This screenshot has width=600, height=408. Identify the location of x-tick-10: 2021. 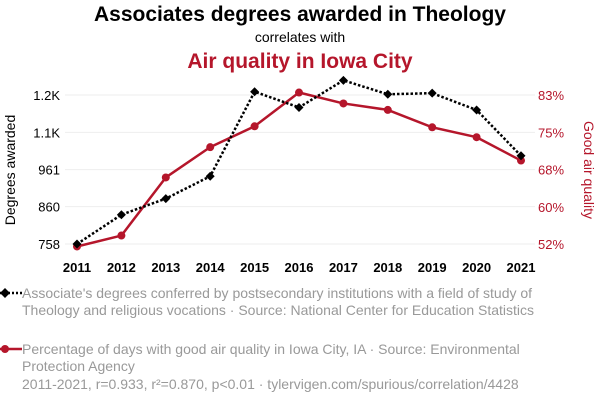
(521, 267).